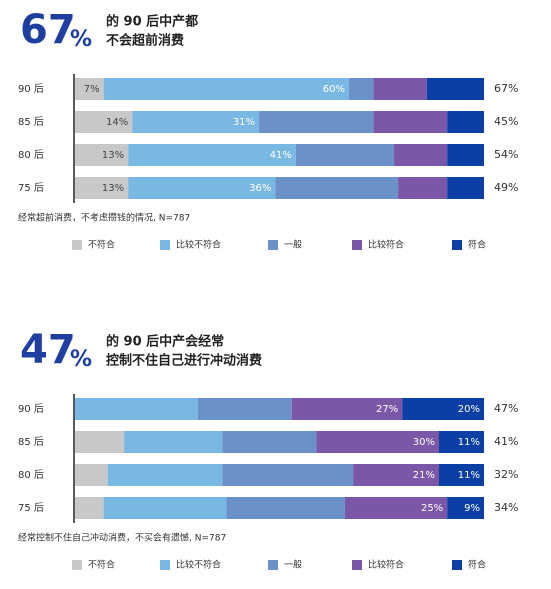  I want to click on value-label: 36%, so click(260, 188).